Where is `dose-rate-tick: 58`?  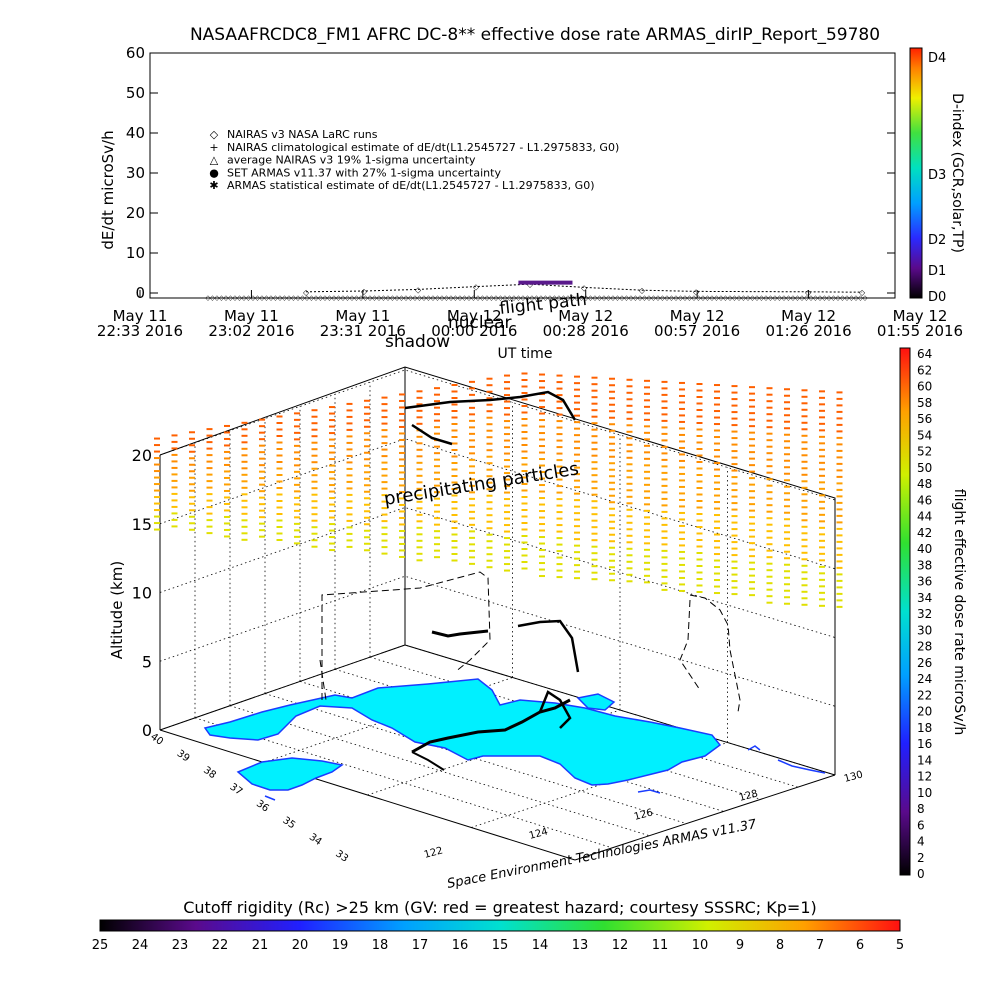 dose-rate-tick: 58 is located at coordinates (924, 403).